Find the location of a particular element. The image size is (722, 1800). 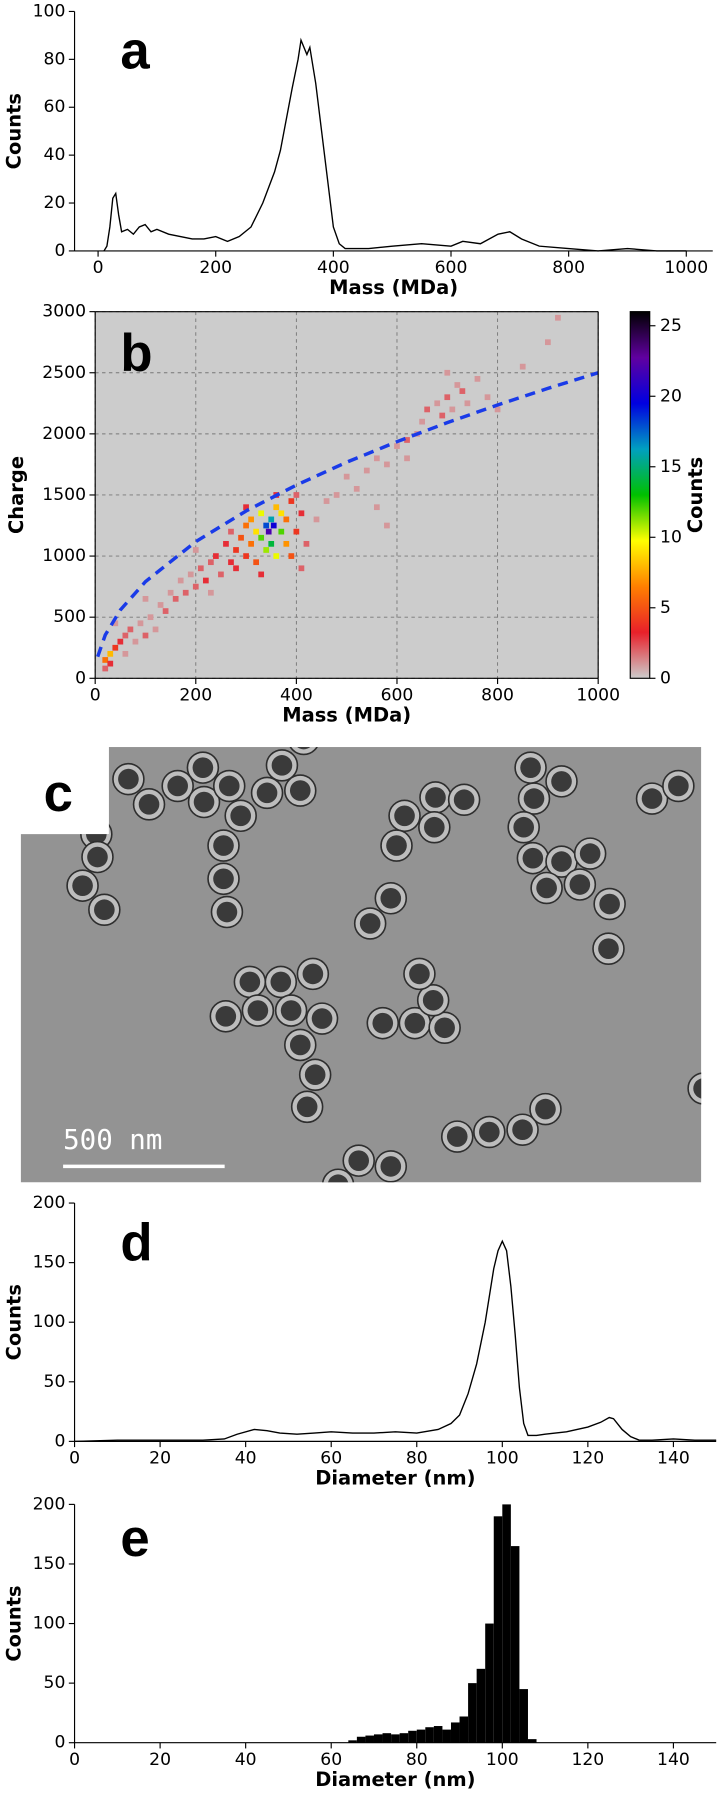

x-axis-label: Mass (MDa) is located at coordinates (393, 287).